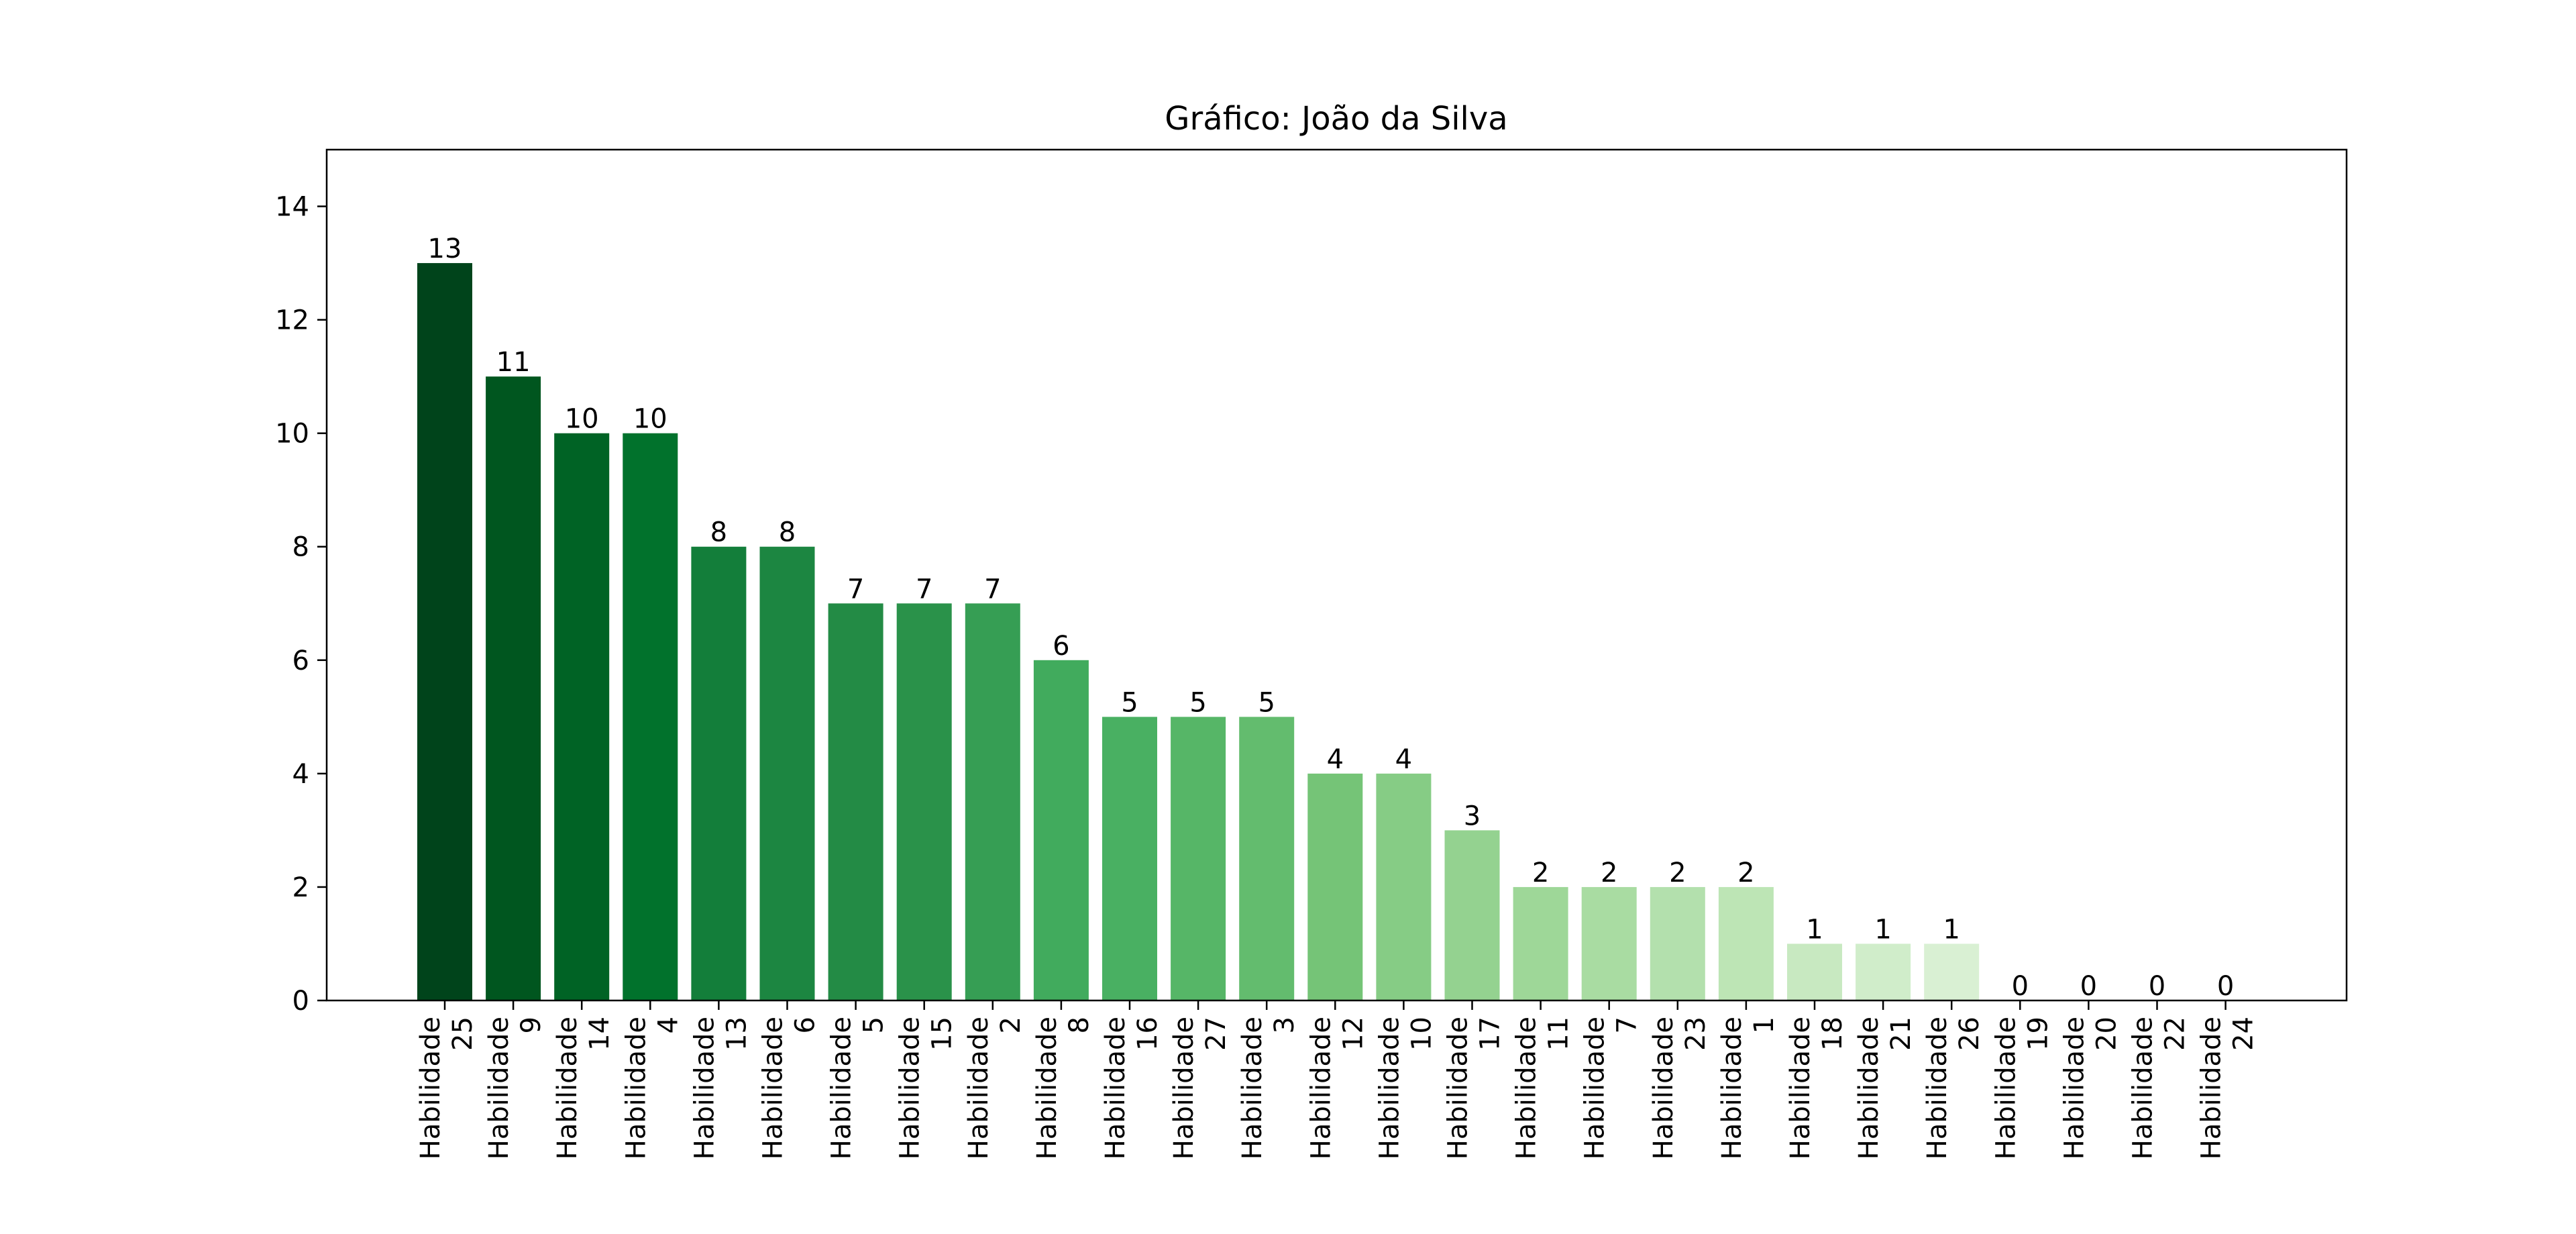 This screenshot has height=1234, width=2576. I want to click on x-tick-label: Habilidade 13, so click(720, 1088).